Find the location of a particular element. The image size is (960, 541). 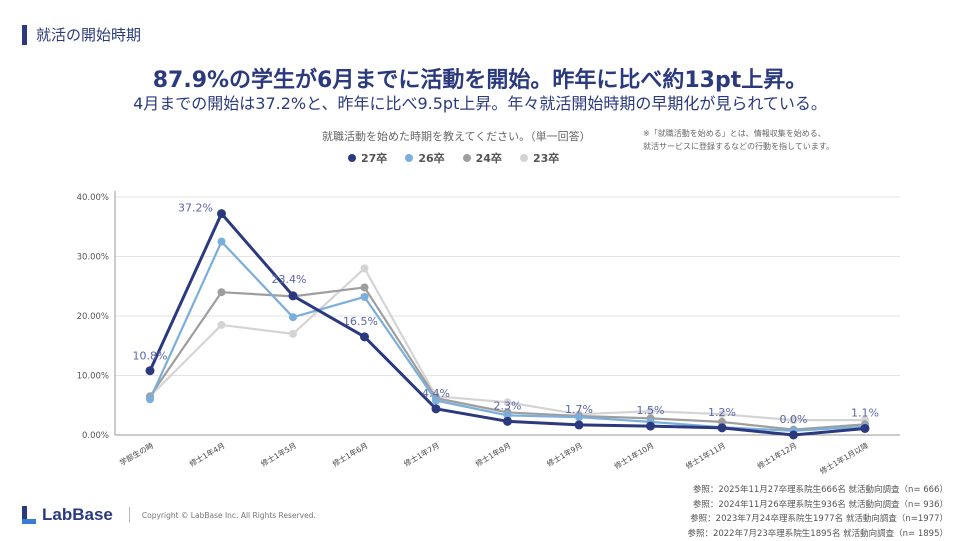

x-tick-label: 修士1年1月以降 is located at coordinates (844, 458).